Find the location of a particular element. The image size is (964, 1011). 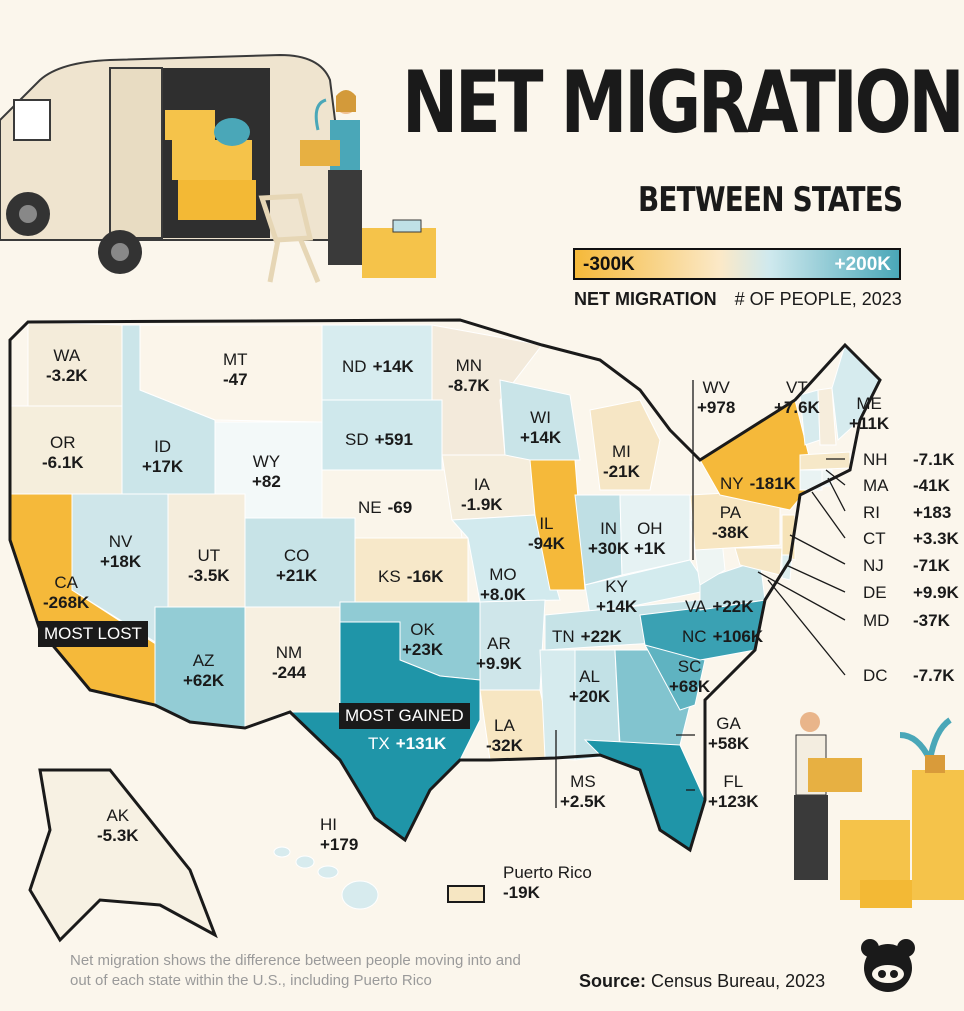

state-IL is located at coordinates (557, 525).